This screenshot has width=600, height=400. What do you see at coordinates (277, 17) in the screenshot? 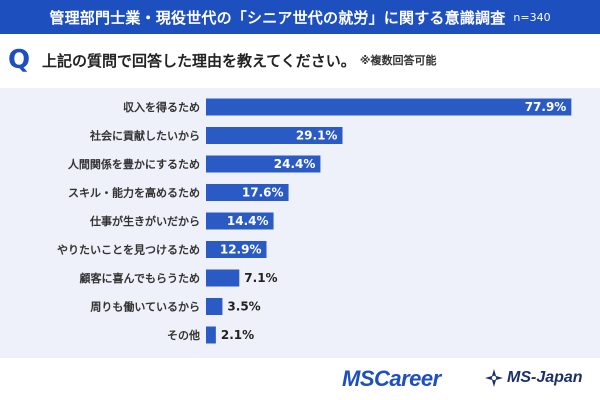
I see `survey-title: 管理部門士業・現役世代の「シニア世代の就労」に関する意識調査` at bounding box center [277, 17].